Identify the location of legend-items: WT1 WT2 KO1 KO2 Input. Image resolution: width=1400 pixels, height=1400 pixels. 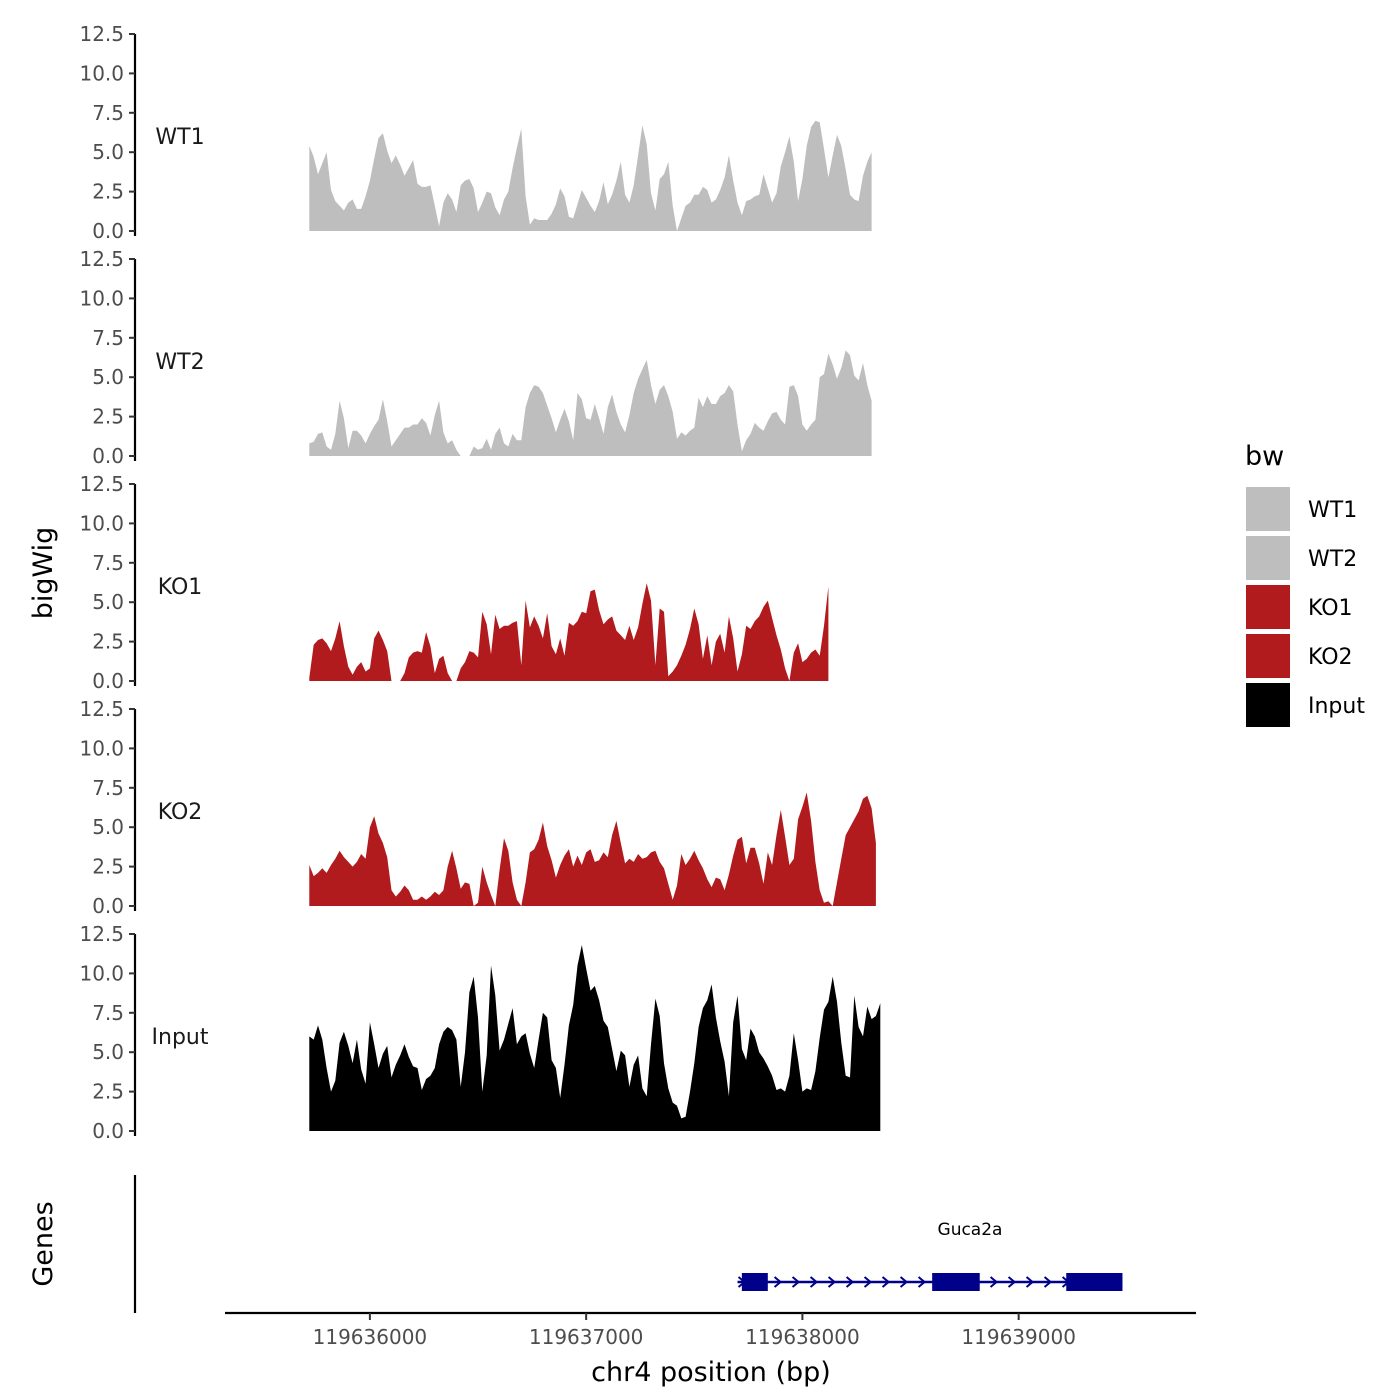
(1305, 607).